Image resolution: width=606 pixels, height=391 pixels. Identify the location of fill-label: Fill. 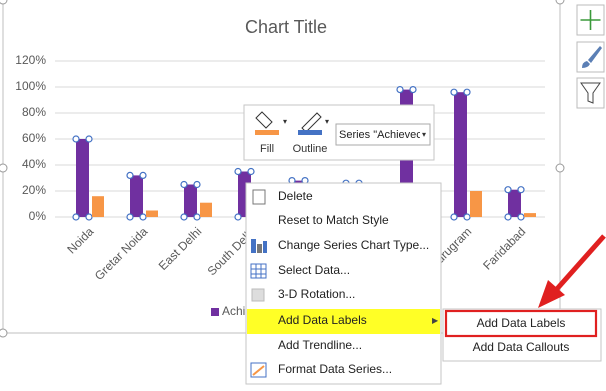
(267, 149).